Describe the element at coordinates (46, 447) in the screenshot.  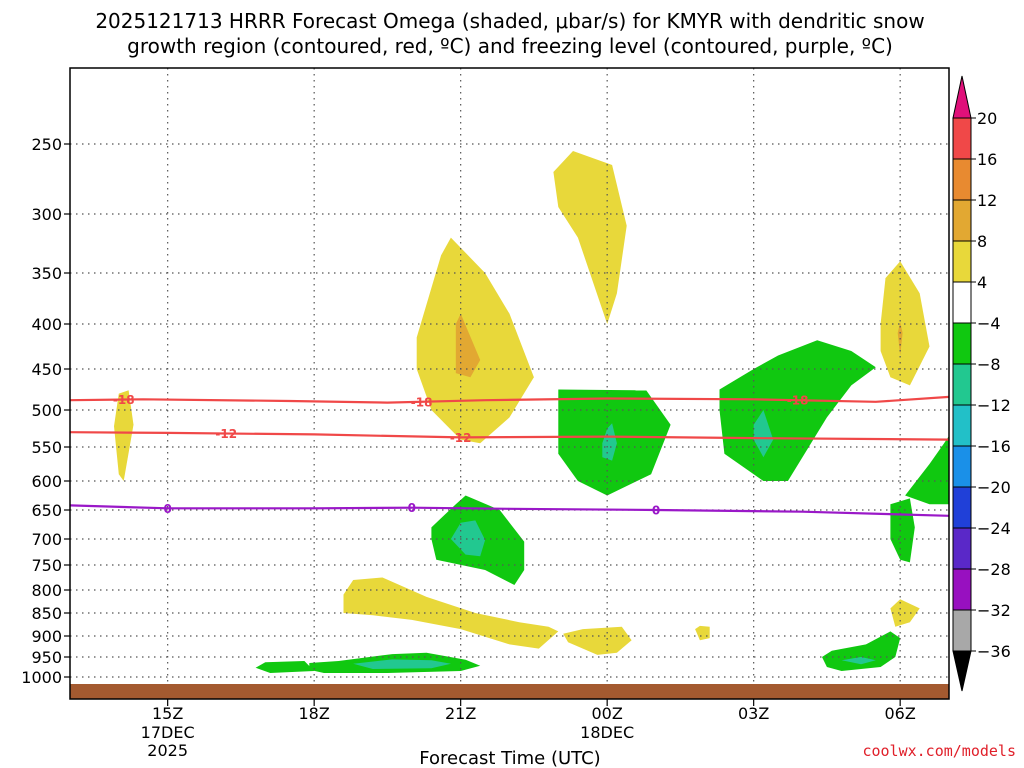
I see `y-tick-label-550: 550` at that location.